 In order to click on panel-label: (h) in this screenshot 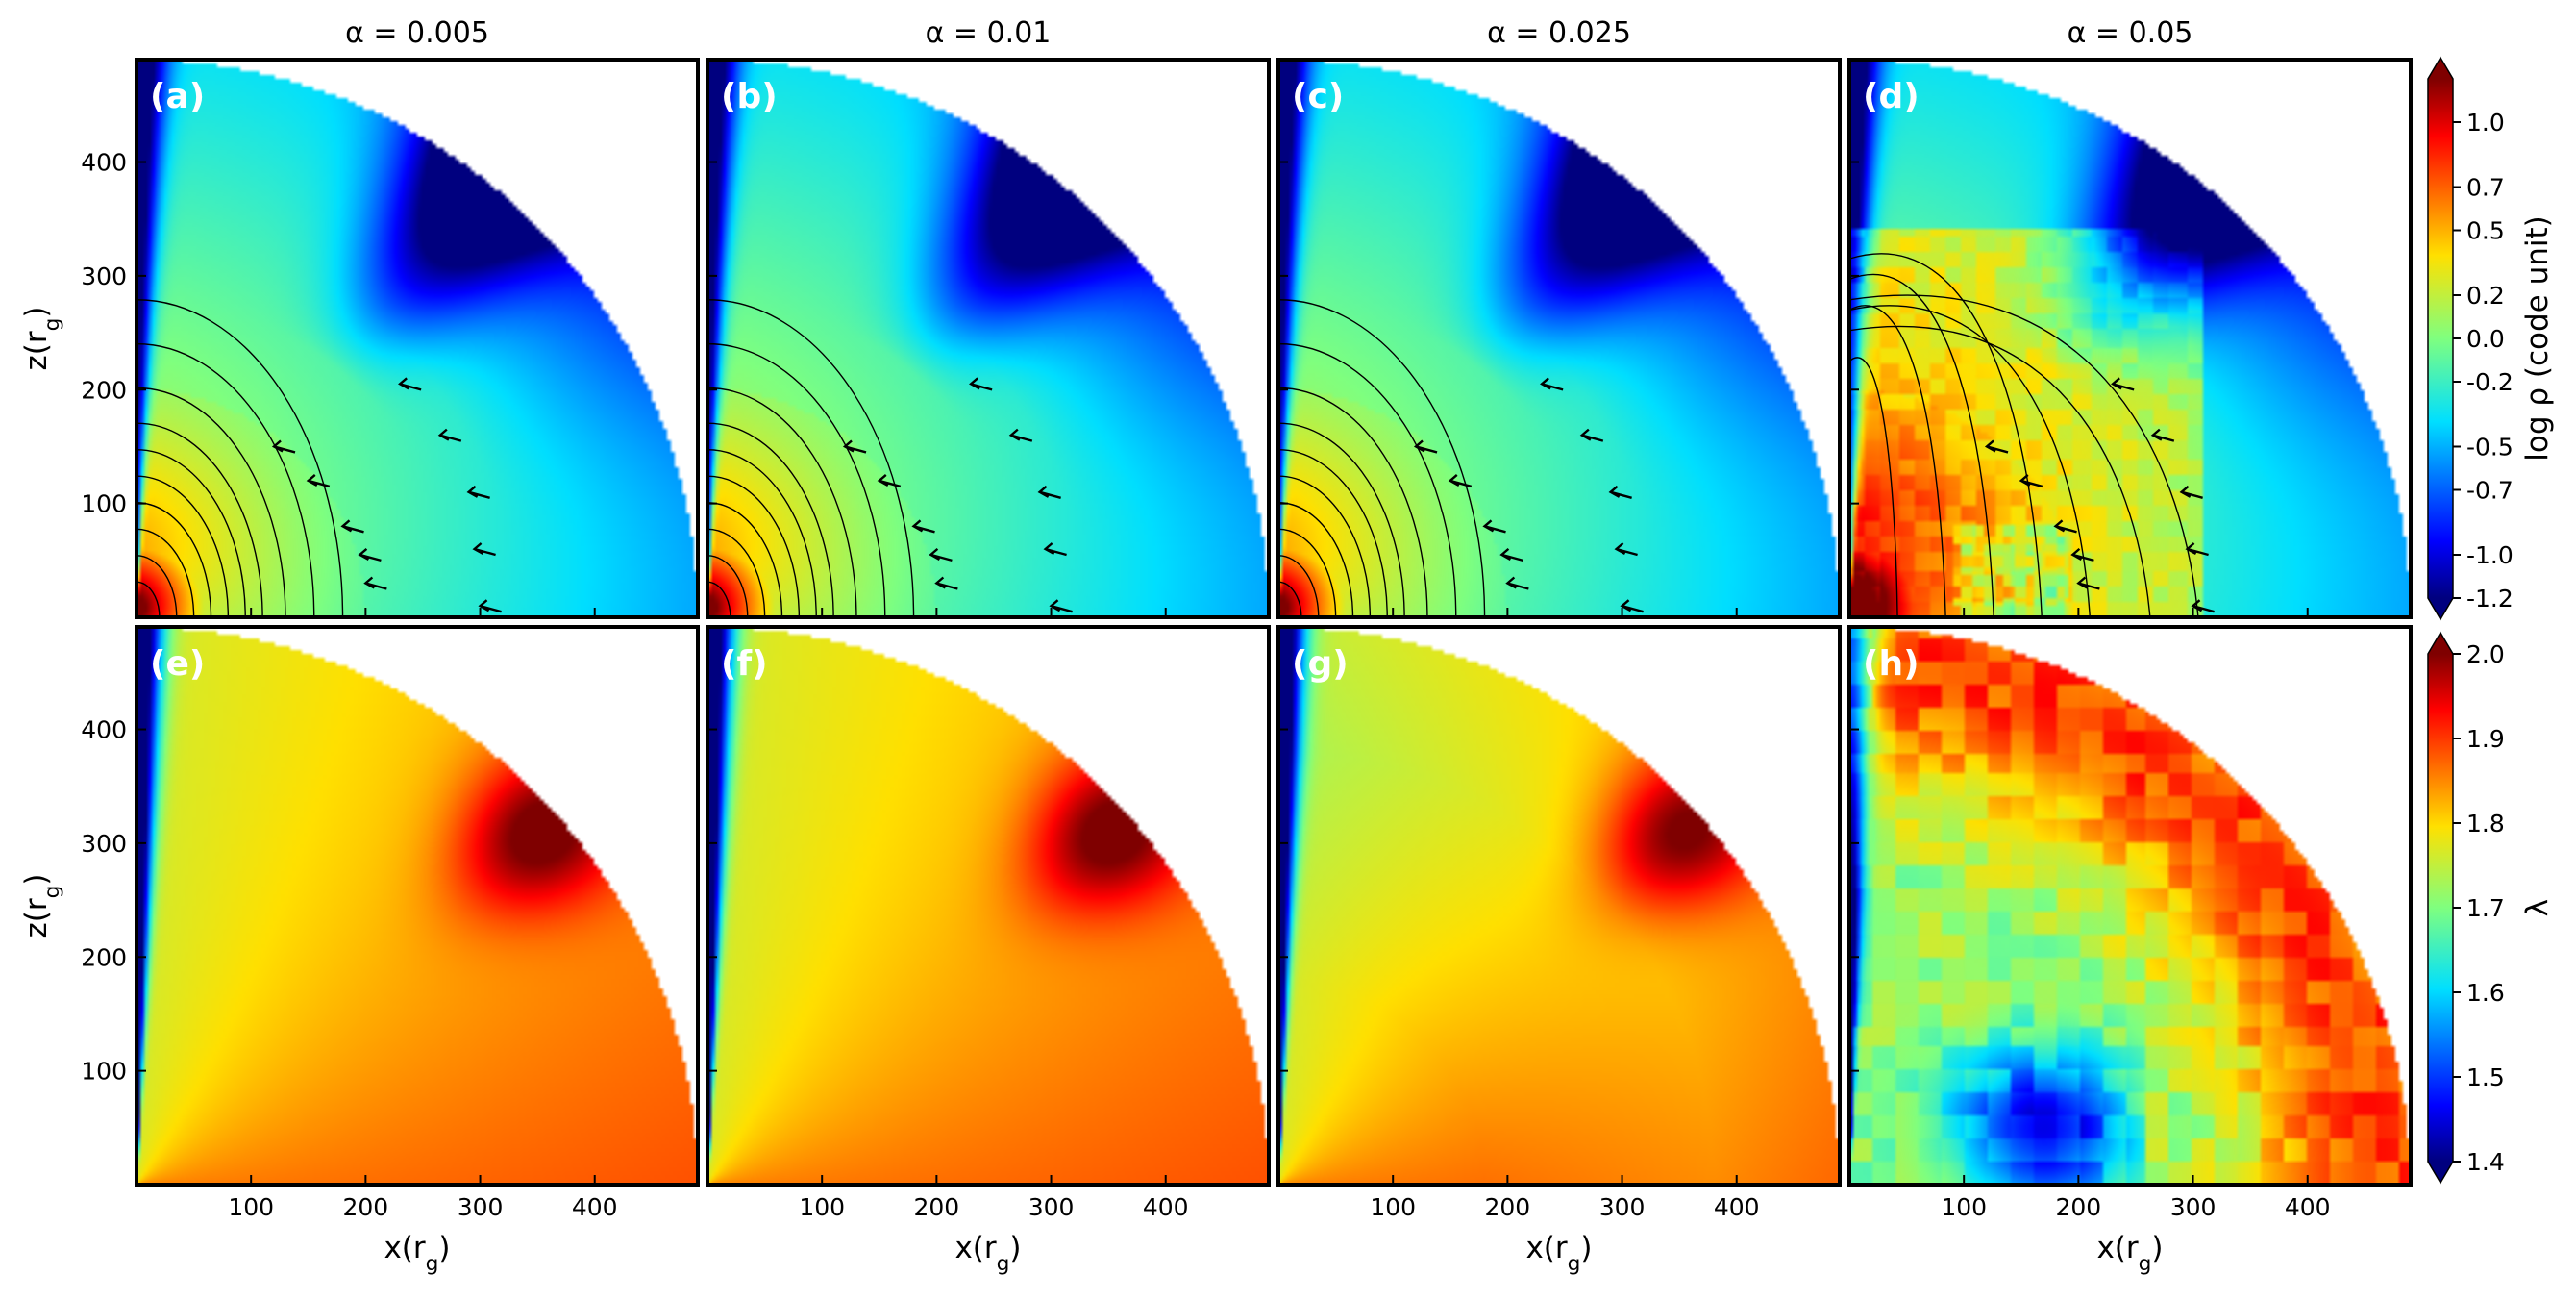, I will do `click(1892, 664)`.